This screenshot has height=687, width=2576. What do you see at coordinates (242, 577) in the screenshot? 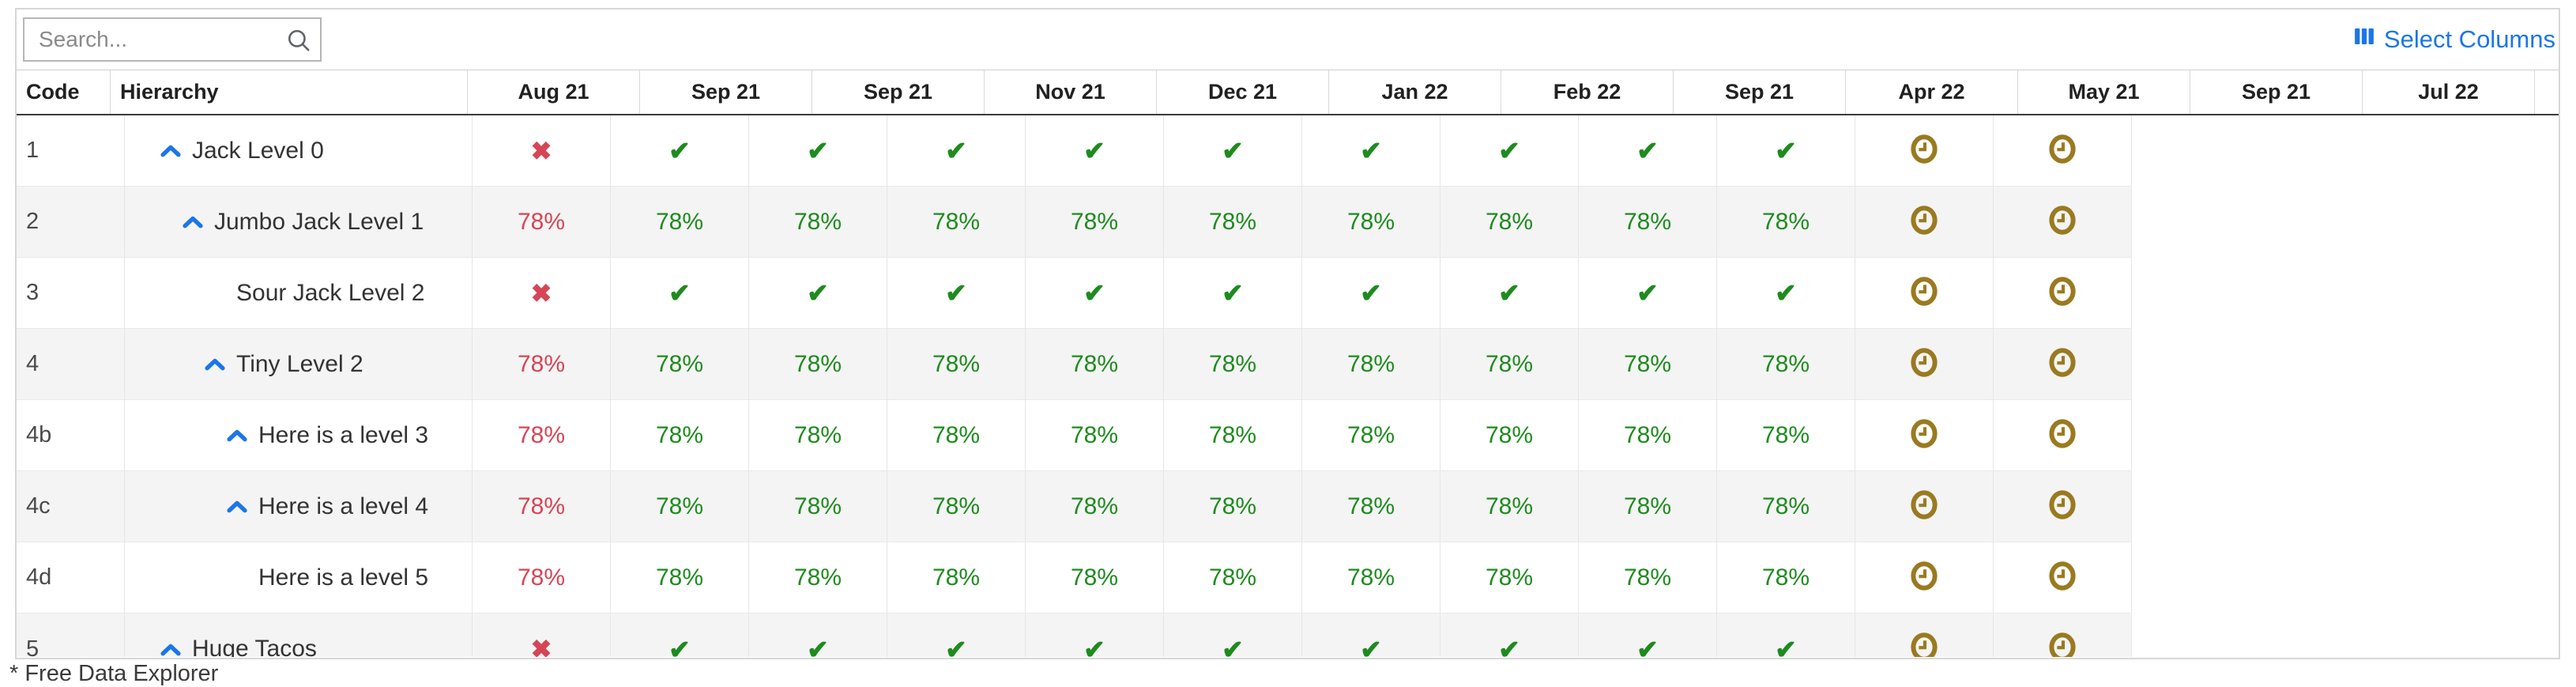
I see `indent-spacer` at bounding box center [242, 577].